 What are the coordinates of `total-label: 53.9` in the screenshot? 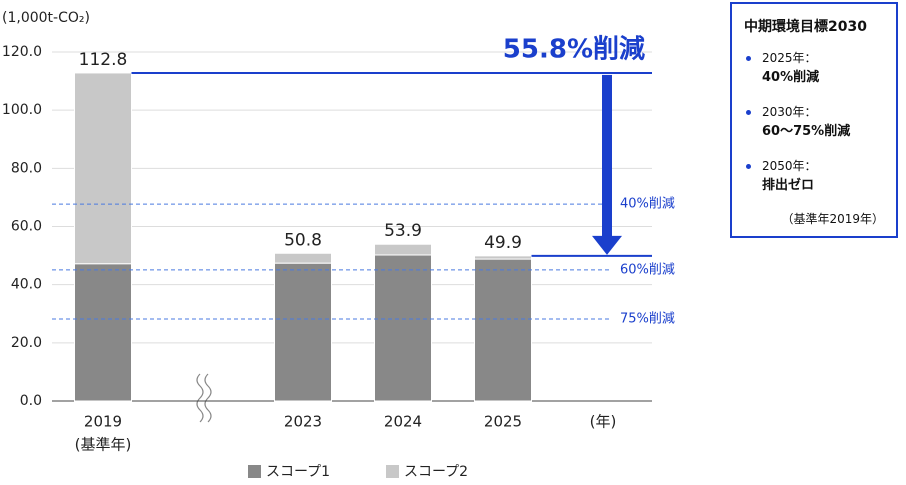 It's located at (403, 231).